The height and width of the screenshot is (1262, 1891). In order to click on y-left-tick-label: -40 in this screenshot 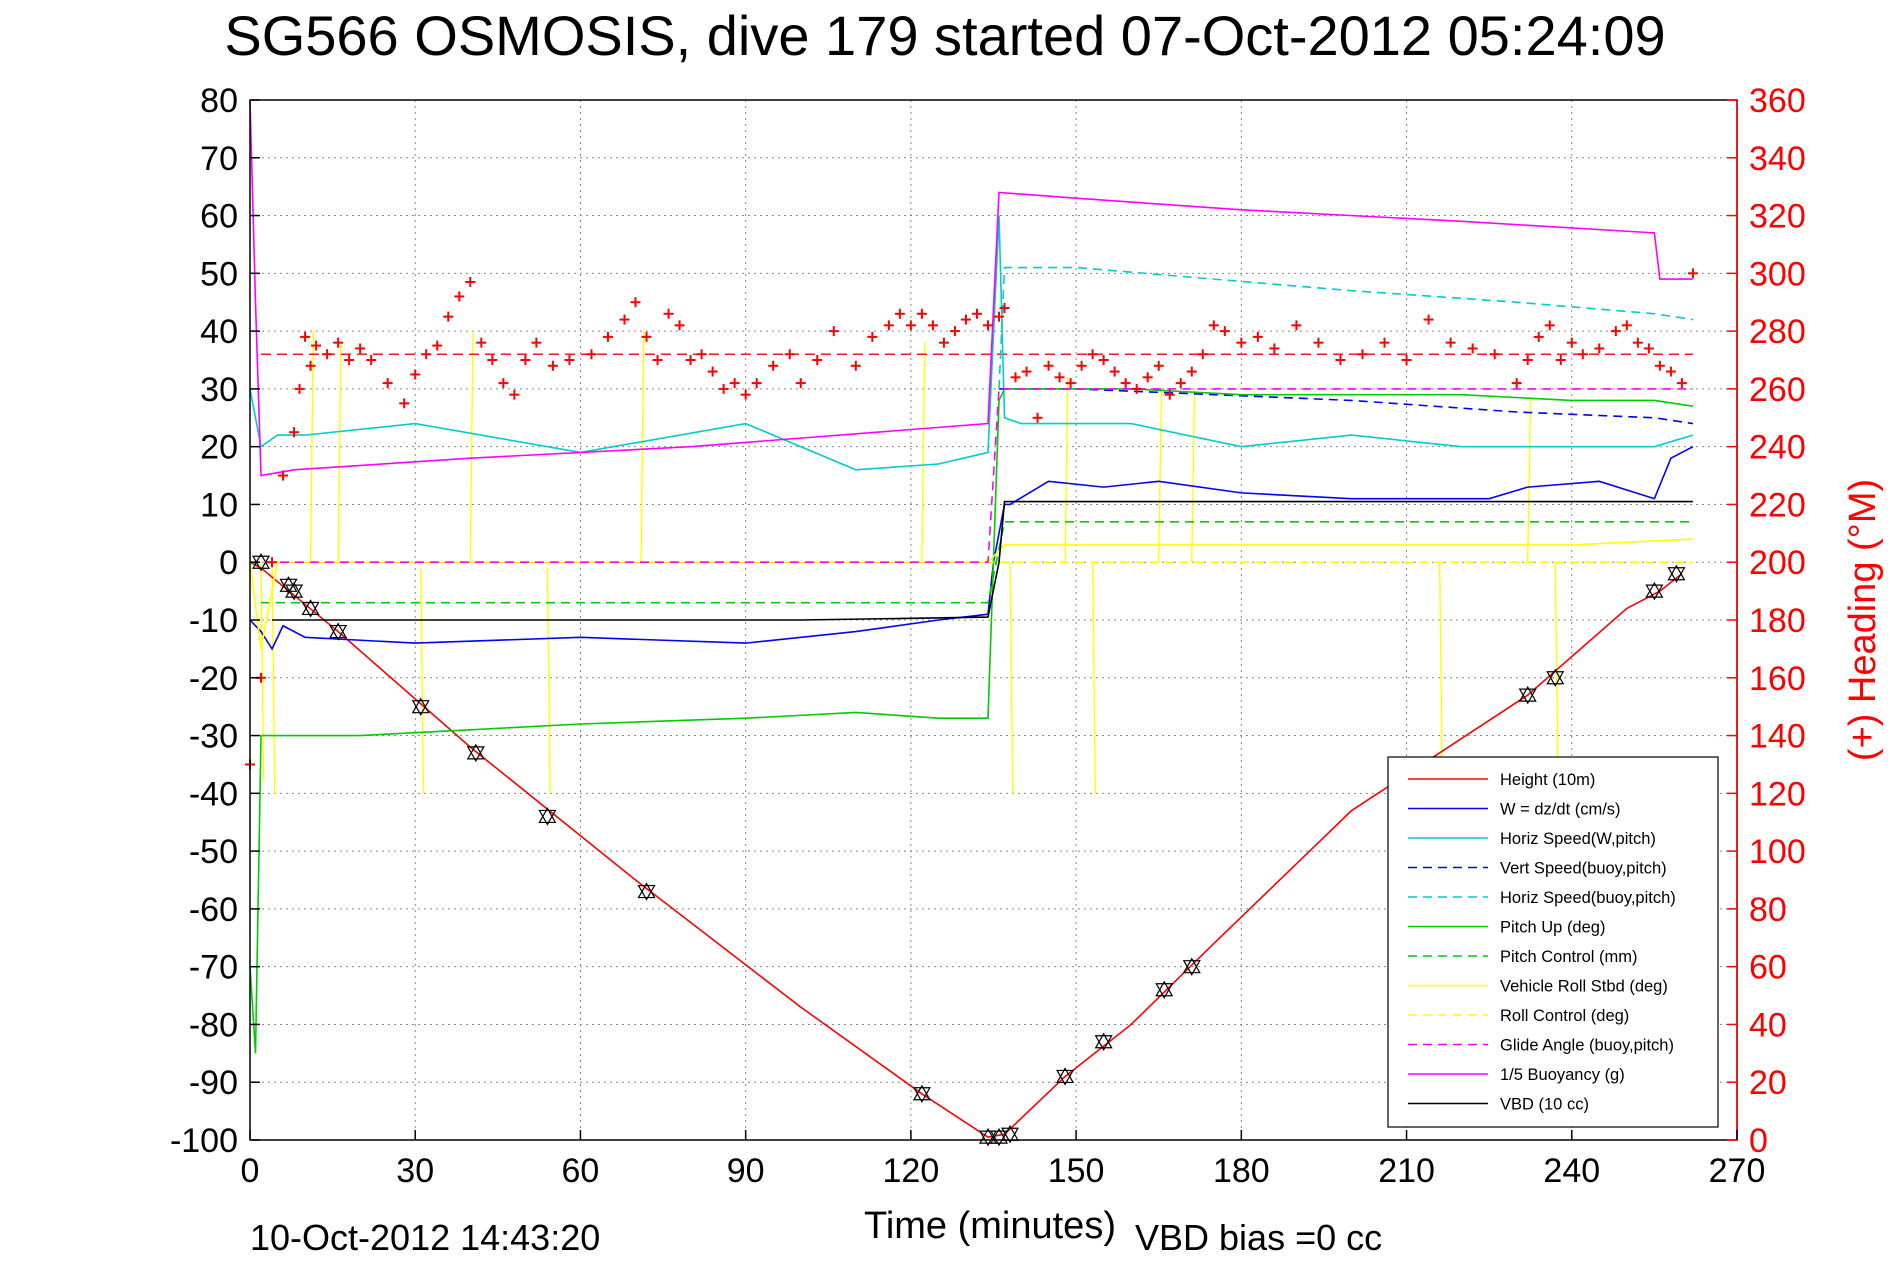, I will do `click(213, 794)`.